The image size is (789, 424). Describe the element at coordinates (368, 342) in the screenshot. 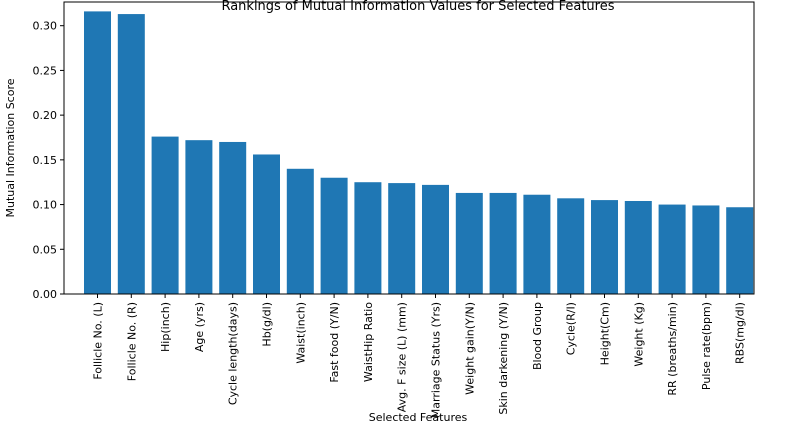

I see `x-tick-label: WaistHip Ratio` at that location.